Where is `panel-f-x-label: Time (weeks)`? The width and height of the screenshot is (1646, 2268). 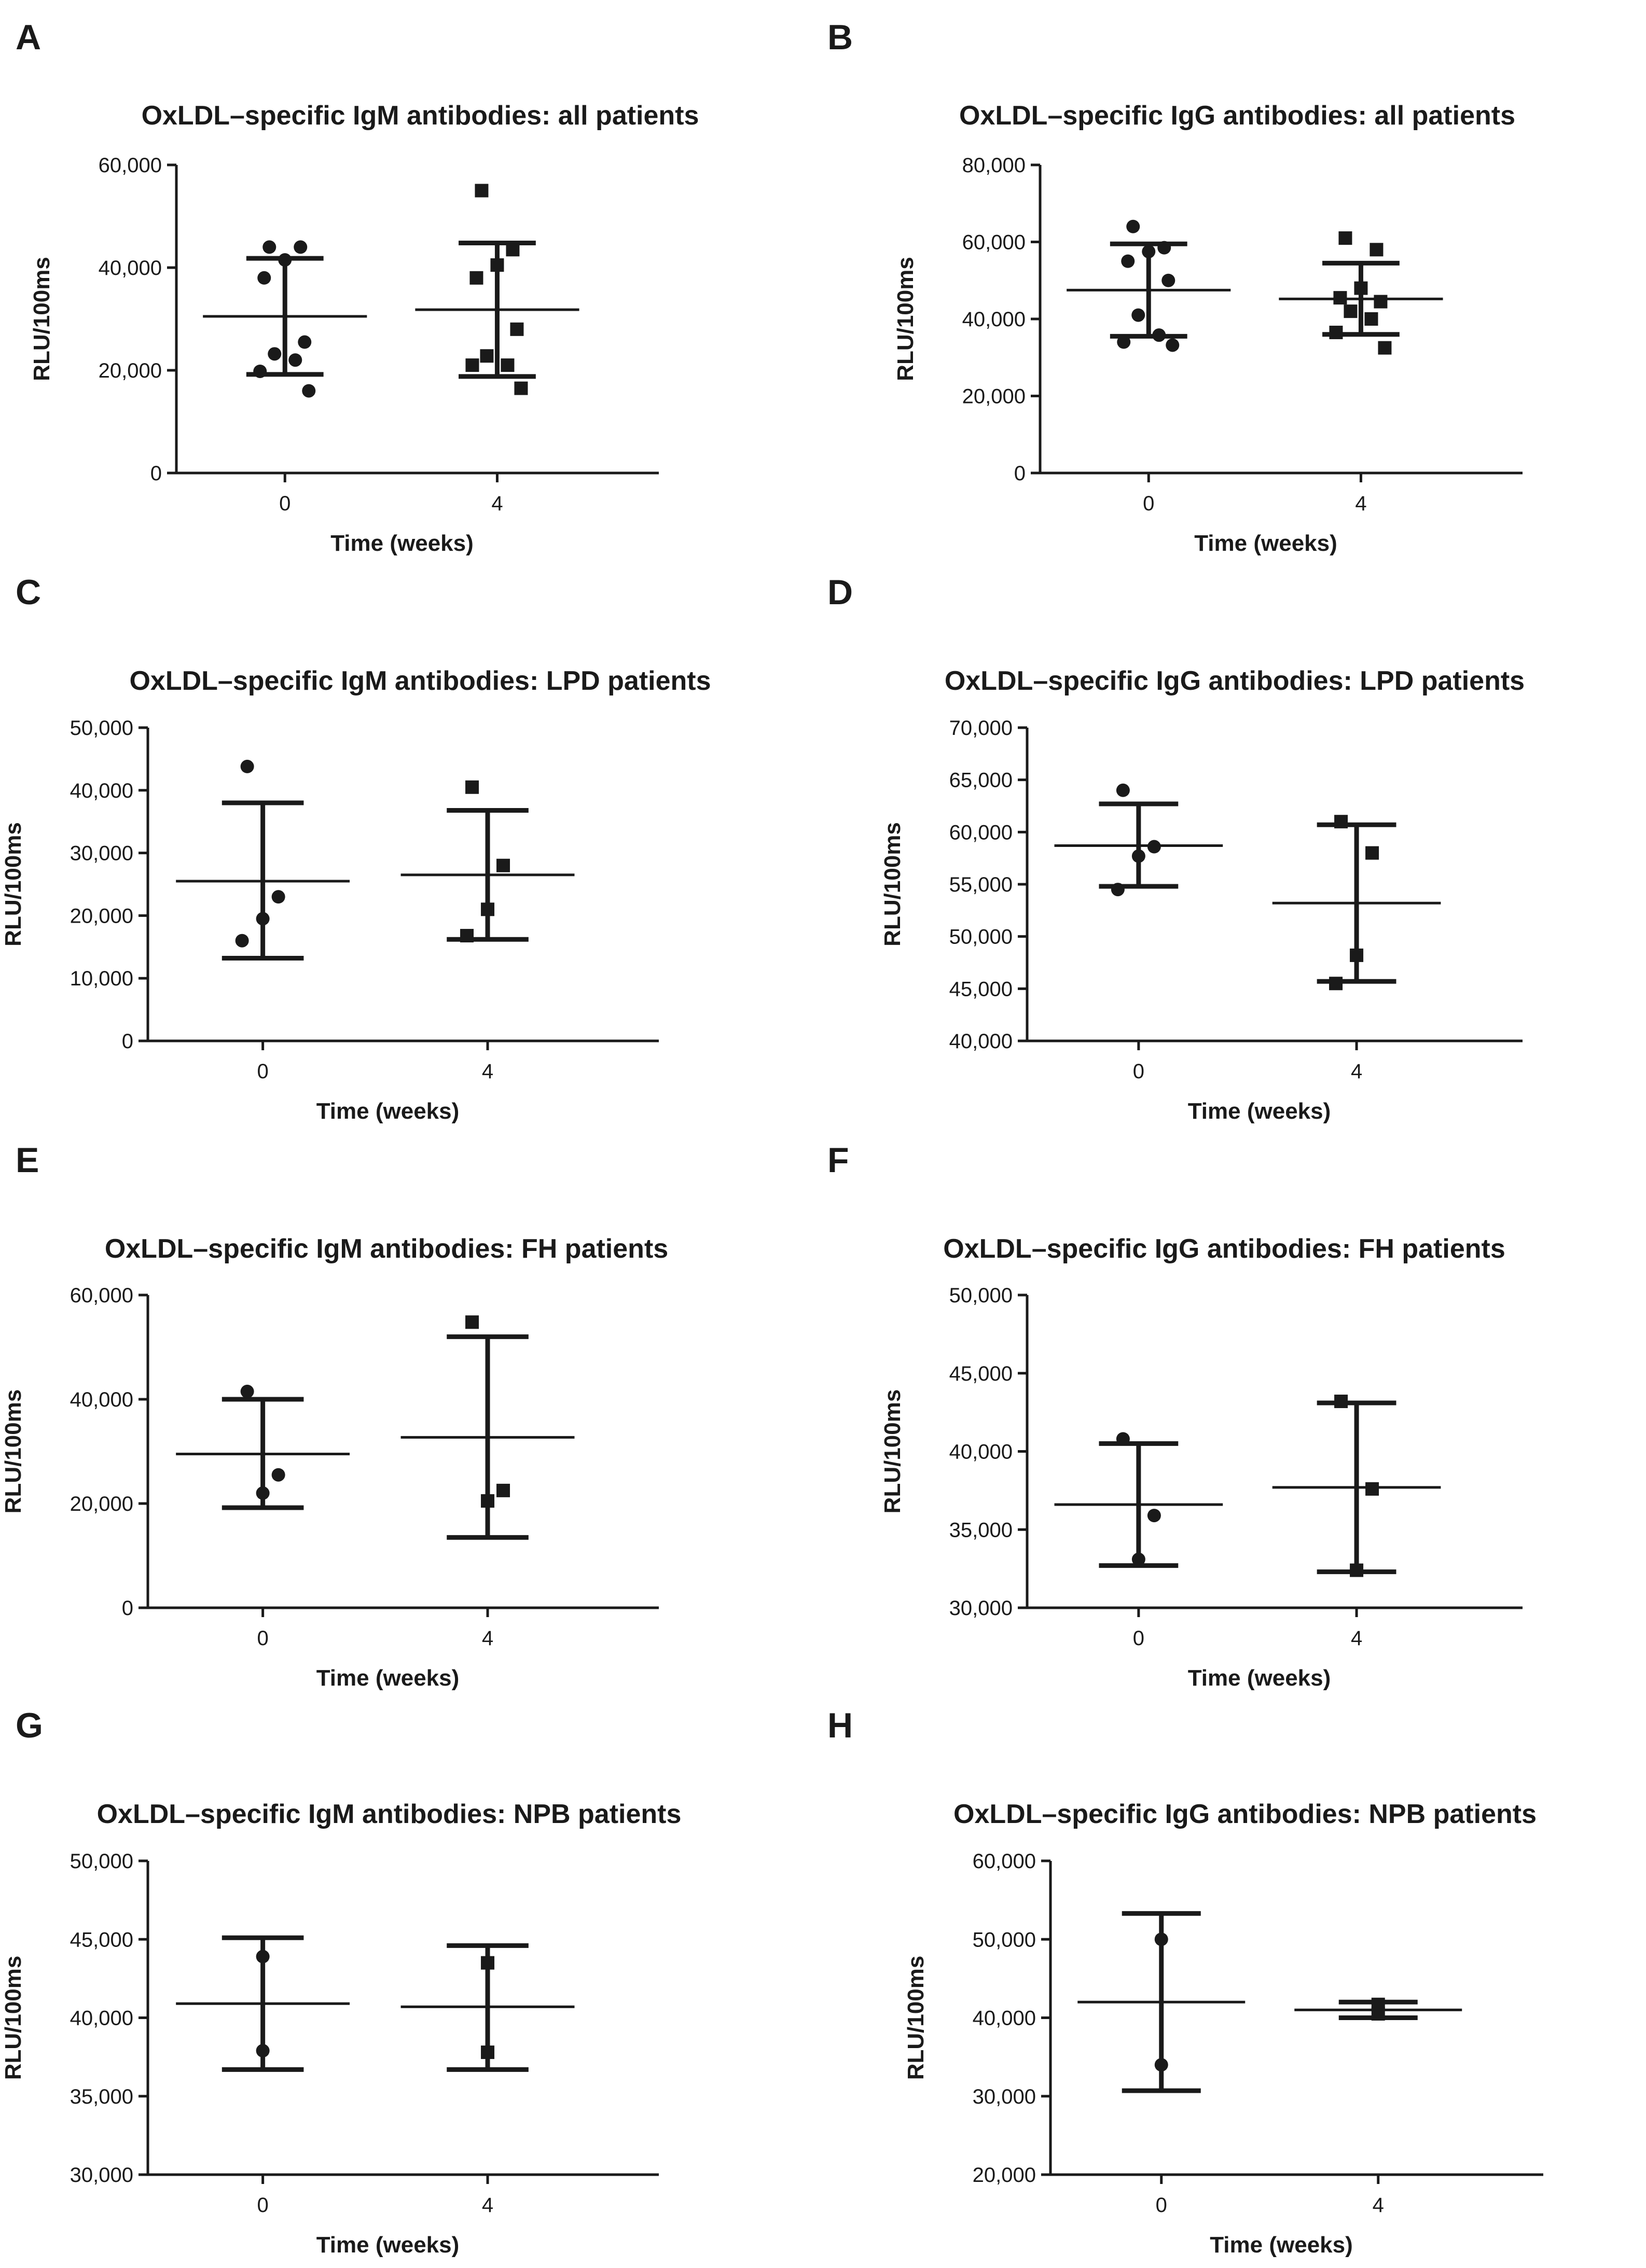 panel-f-x-label: Time (weeks) is located at coordinates (1259, 1678).